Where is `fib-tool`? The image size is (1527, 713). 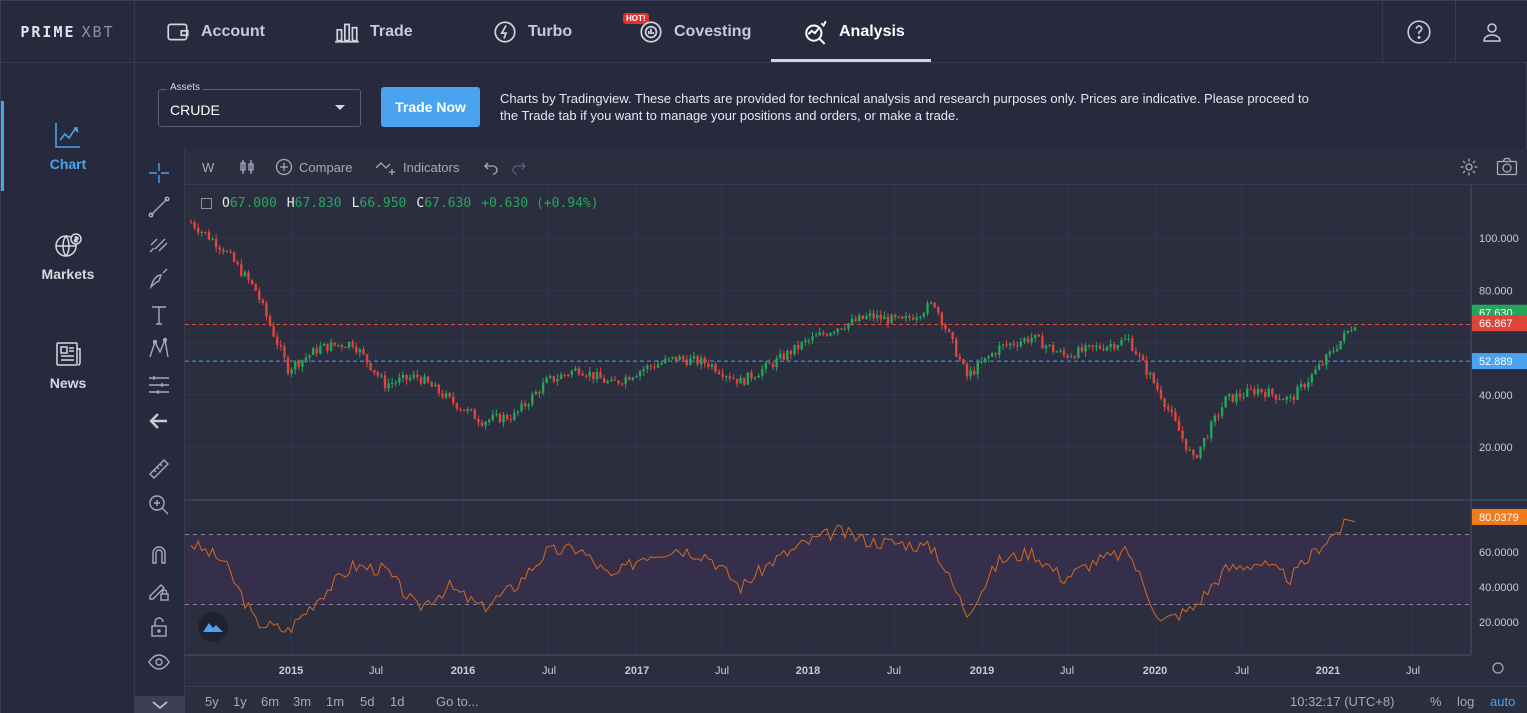 fib-tool is located at coordinates (159, 243).